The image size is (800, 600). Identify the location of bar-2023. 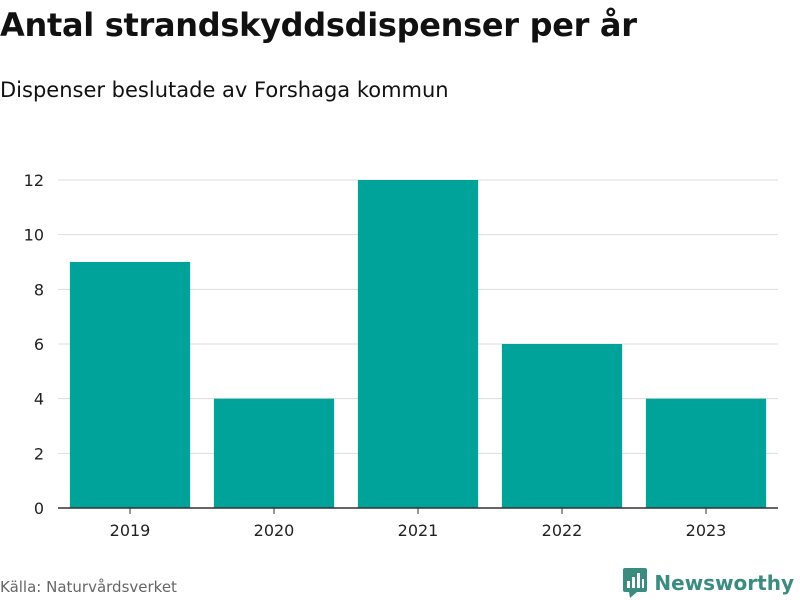
(706, 453).